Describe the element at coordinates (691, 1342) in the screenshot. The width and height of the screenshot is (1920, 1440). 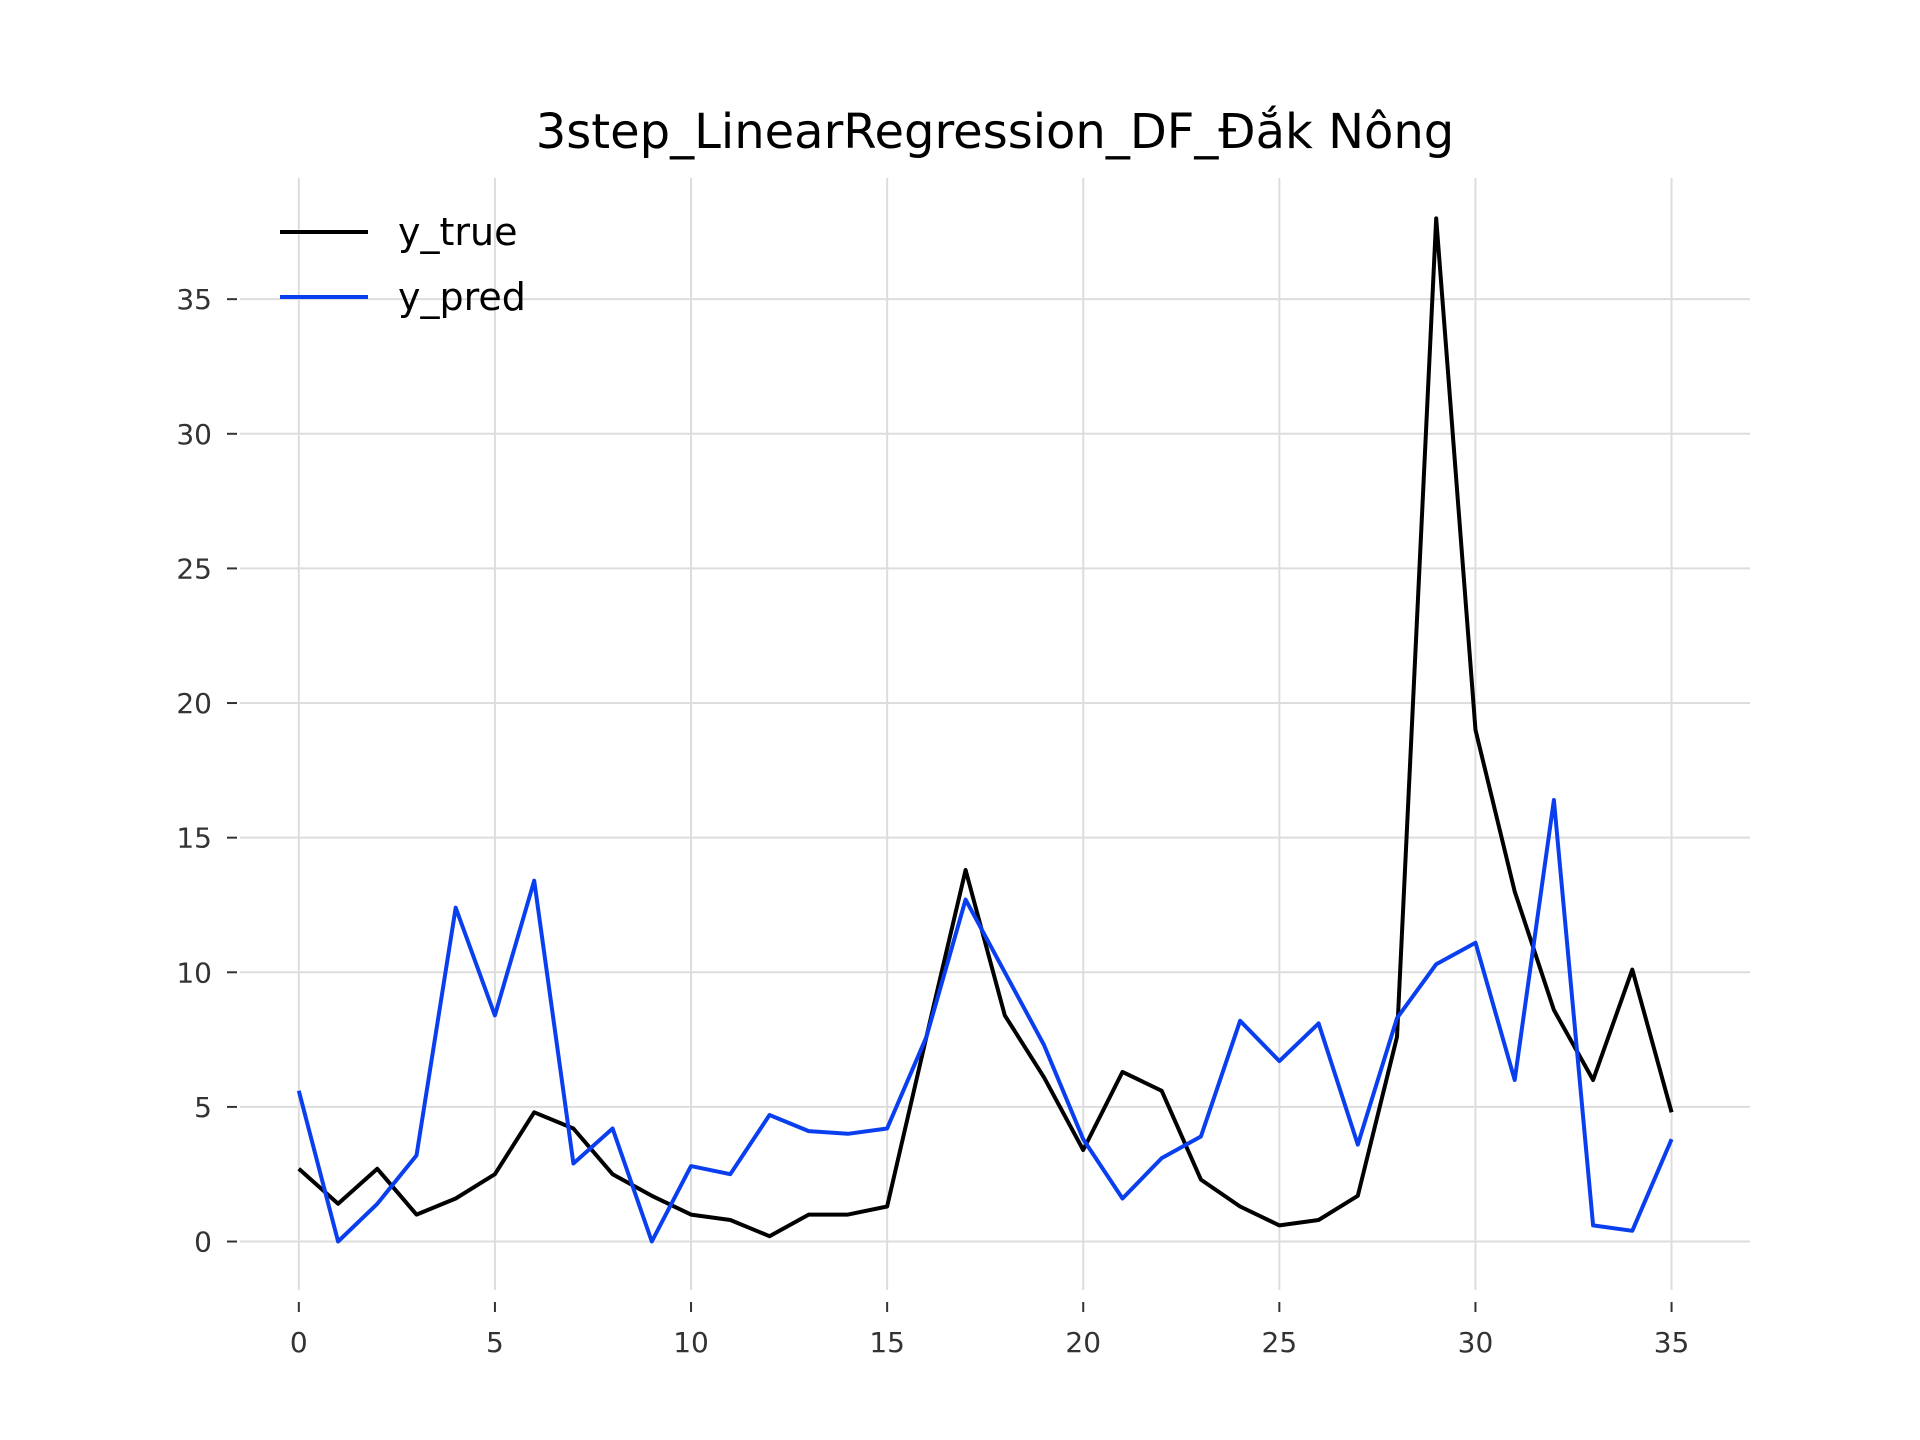
I see `x-tick-label: 10` at that location.